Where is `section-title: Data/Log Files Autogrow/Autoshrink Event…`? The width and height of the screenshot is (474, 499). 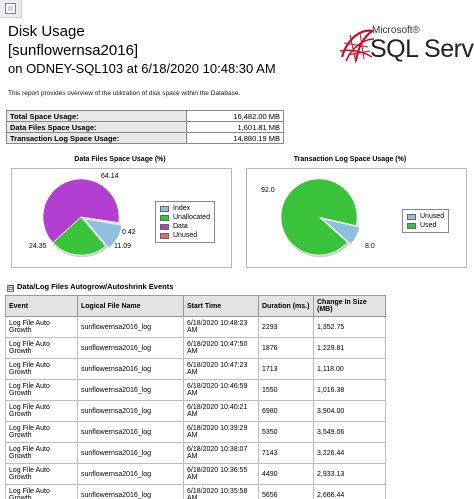 section-title: Data/Log Files Autogrow/Autoshrink Event… is located at coordinates (95, 286).